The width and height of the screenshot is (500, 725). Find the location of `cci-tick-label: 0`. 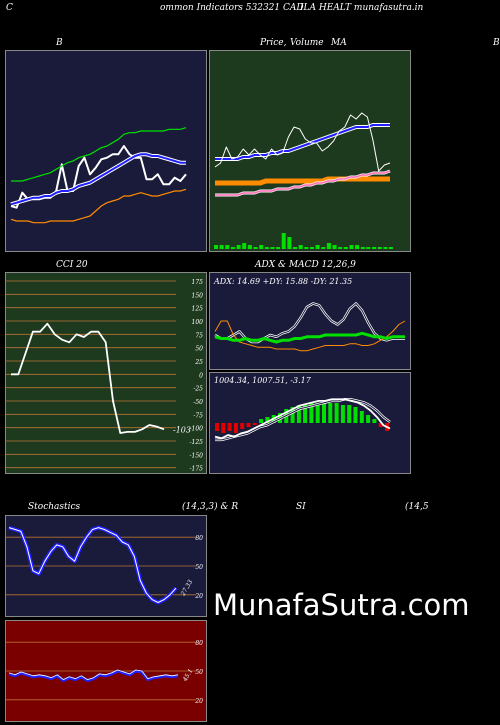

cci-tick-label: 0 is located at coordinates (201, 375).